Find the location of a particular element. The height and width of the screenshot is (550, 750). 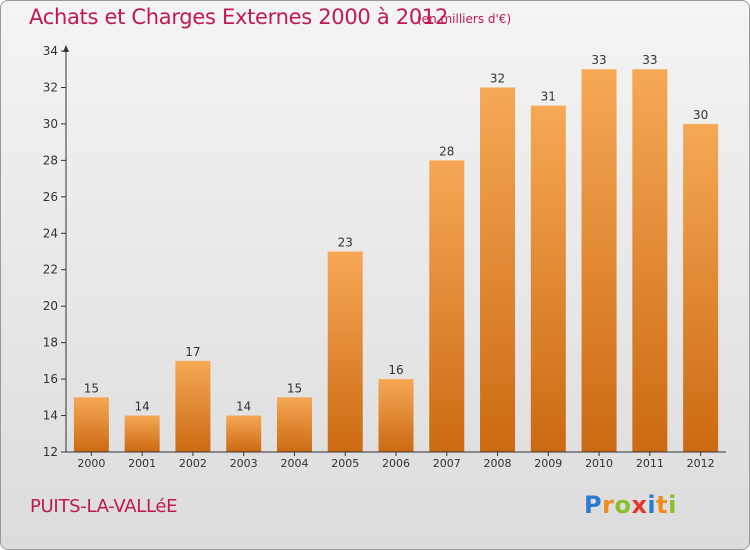

value-label-2009: 31 is located at coordinates (548, 97).